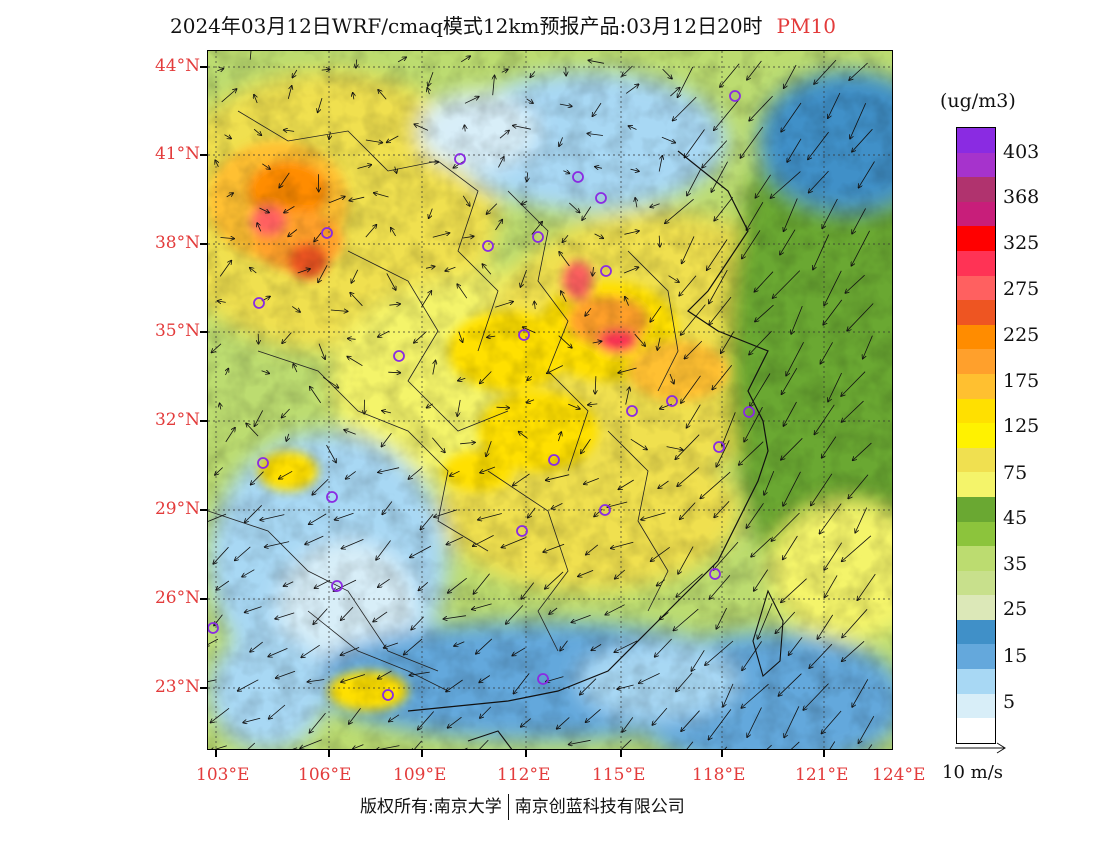  What do you see at coordinates (1009, 702) in the screenshot?
I see `legend-label: 5` at bounding box center [1009, 702].